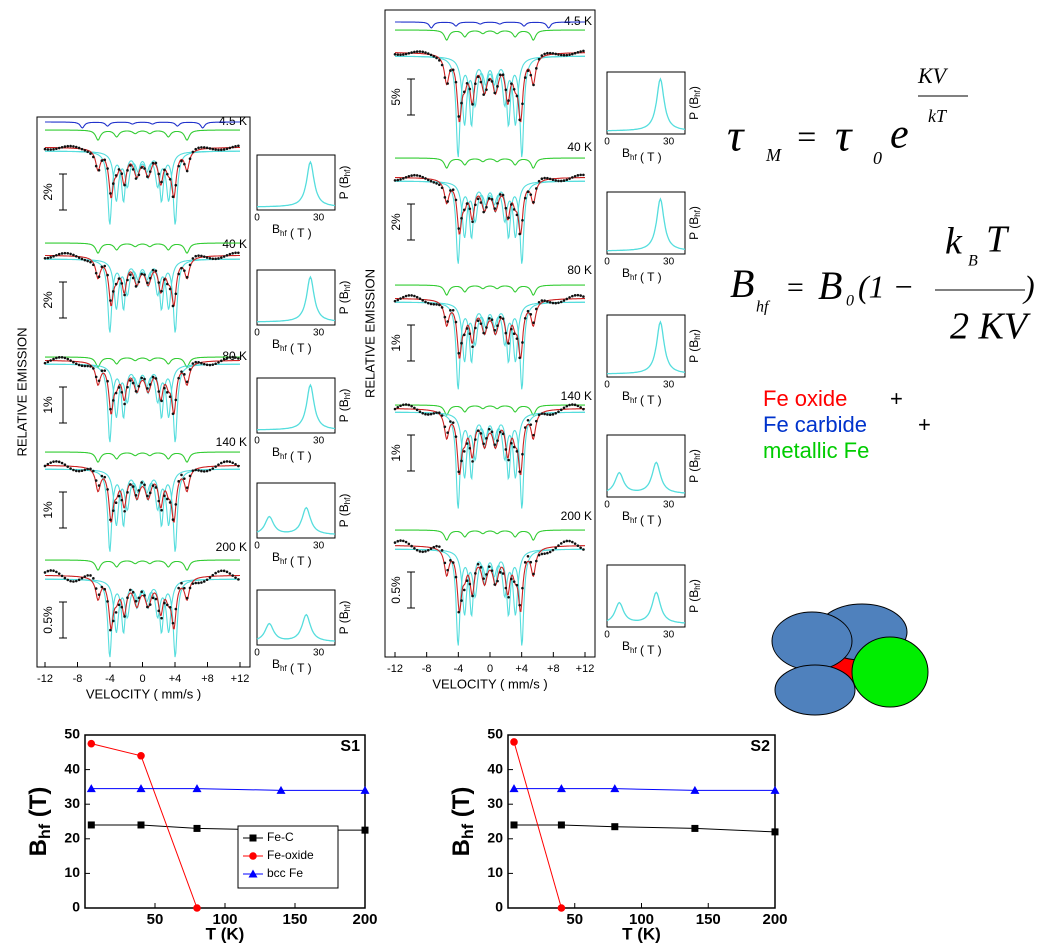  What do you see at coordinates (48, 510) in the screenshot?
I see `scale-label: 1%` at bounding box center [48, 510].